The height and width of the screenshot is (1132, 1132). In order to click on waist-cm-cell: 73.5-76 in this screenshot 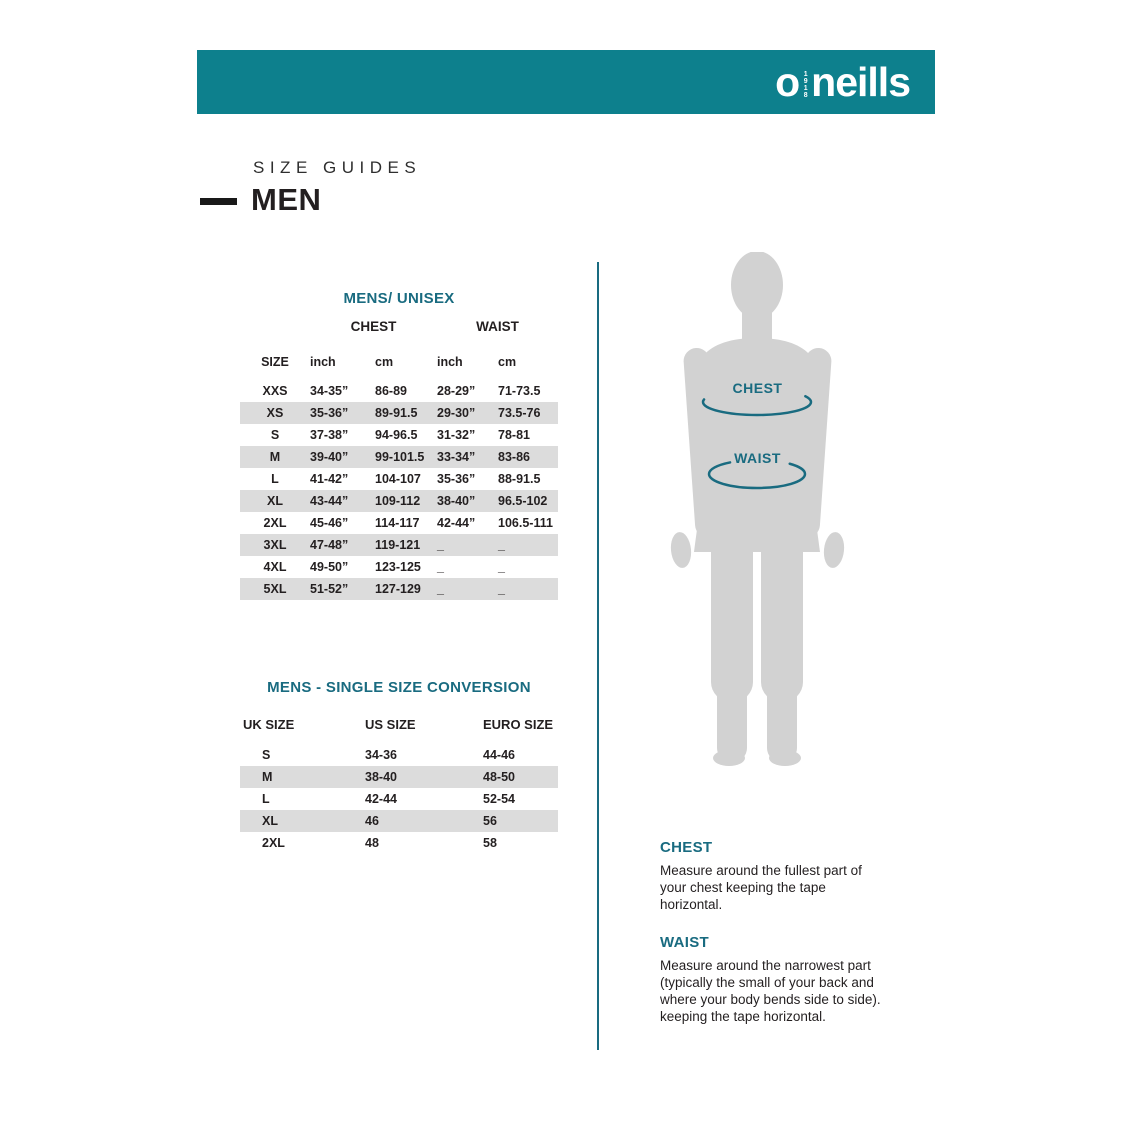, I will do `click(519, 413)`.